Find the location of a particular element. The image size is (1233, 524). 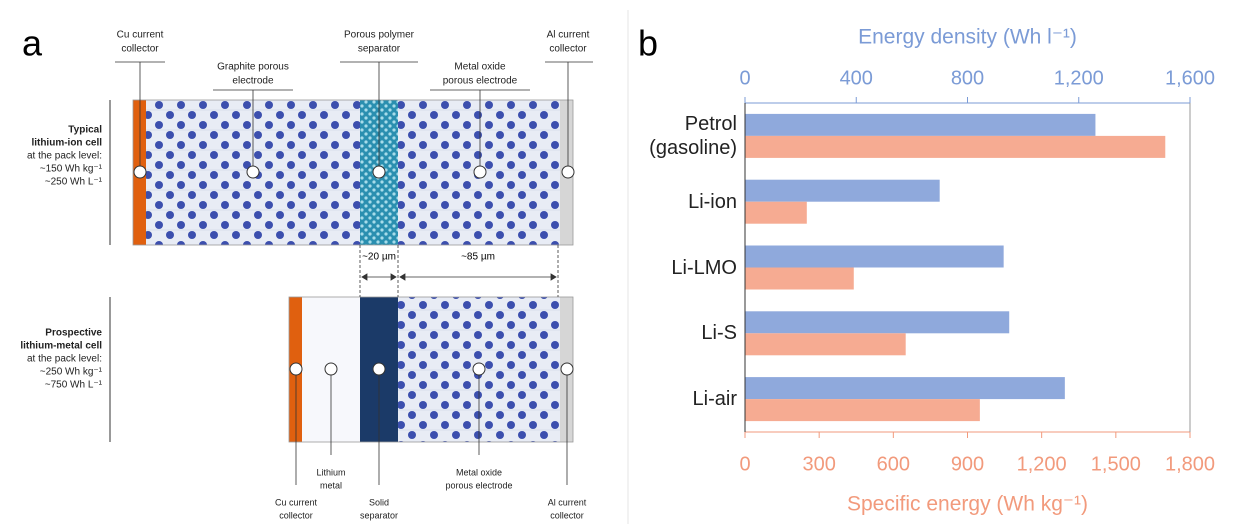

cell-title: lithium-ion cell is located at coordinates (66, 143).